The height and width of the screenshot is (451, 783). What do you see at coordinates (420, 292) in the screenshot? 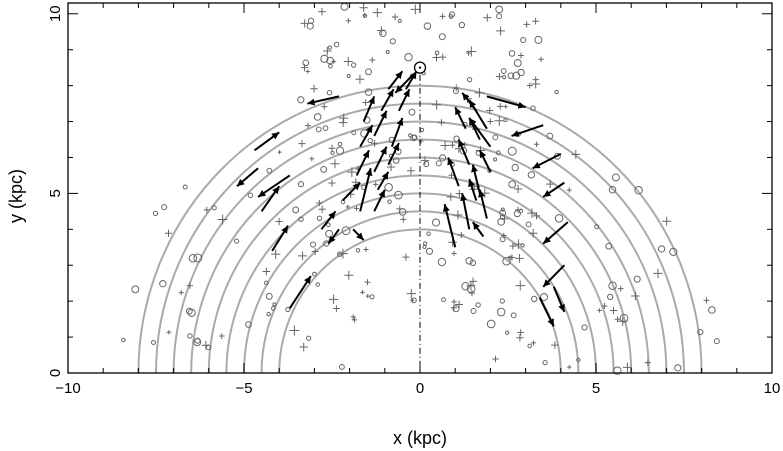
I see `arc` at bounding box center [420, 292].